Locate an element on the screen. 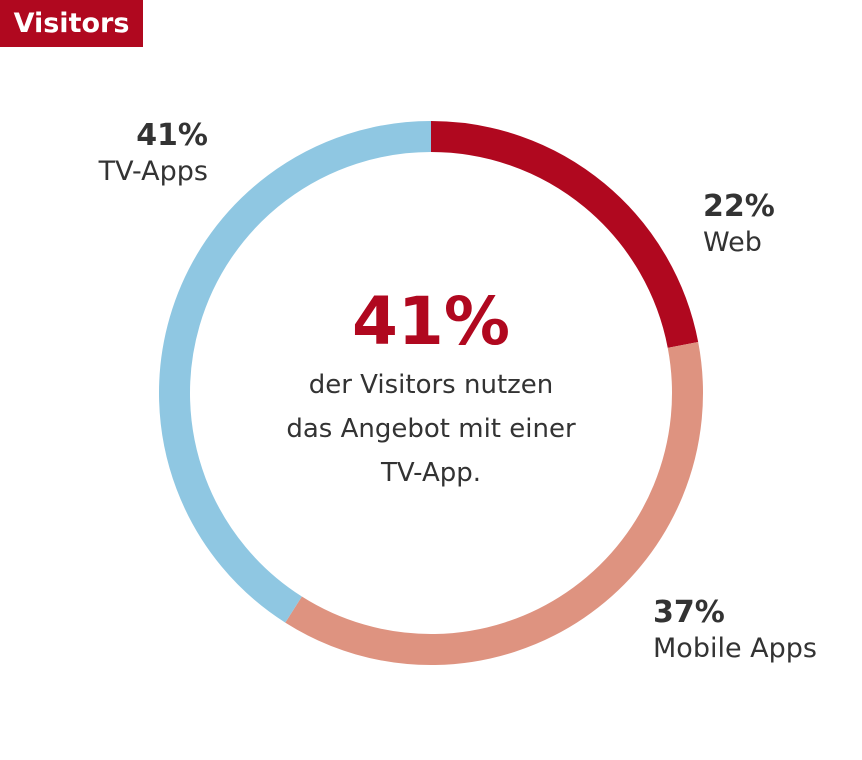 This screenshot has height=760, width=862. donut-slice-web is located at coordinates (564, 234).